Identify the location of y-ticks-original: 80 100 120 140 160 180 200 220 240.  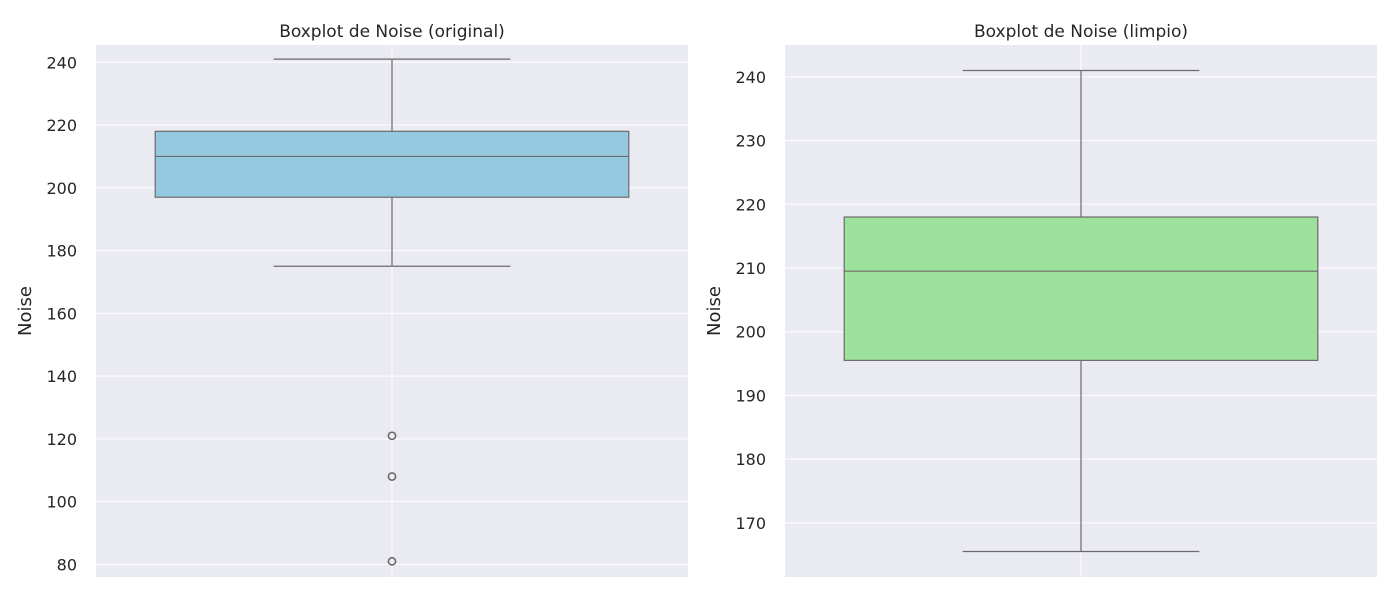
(61, 313).